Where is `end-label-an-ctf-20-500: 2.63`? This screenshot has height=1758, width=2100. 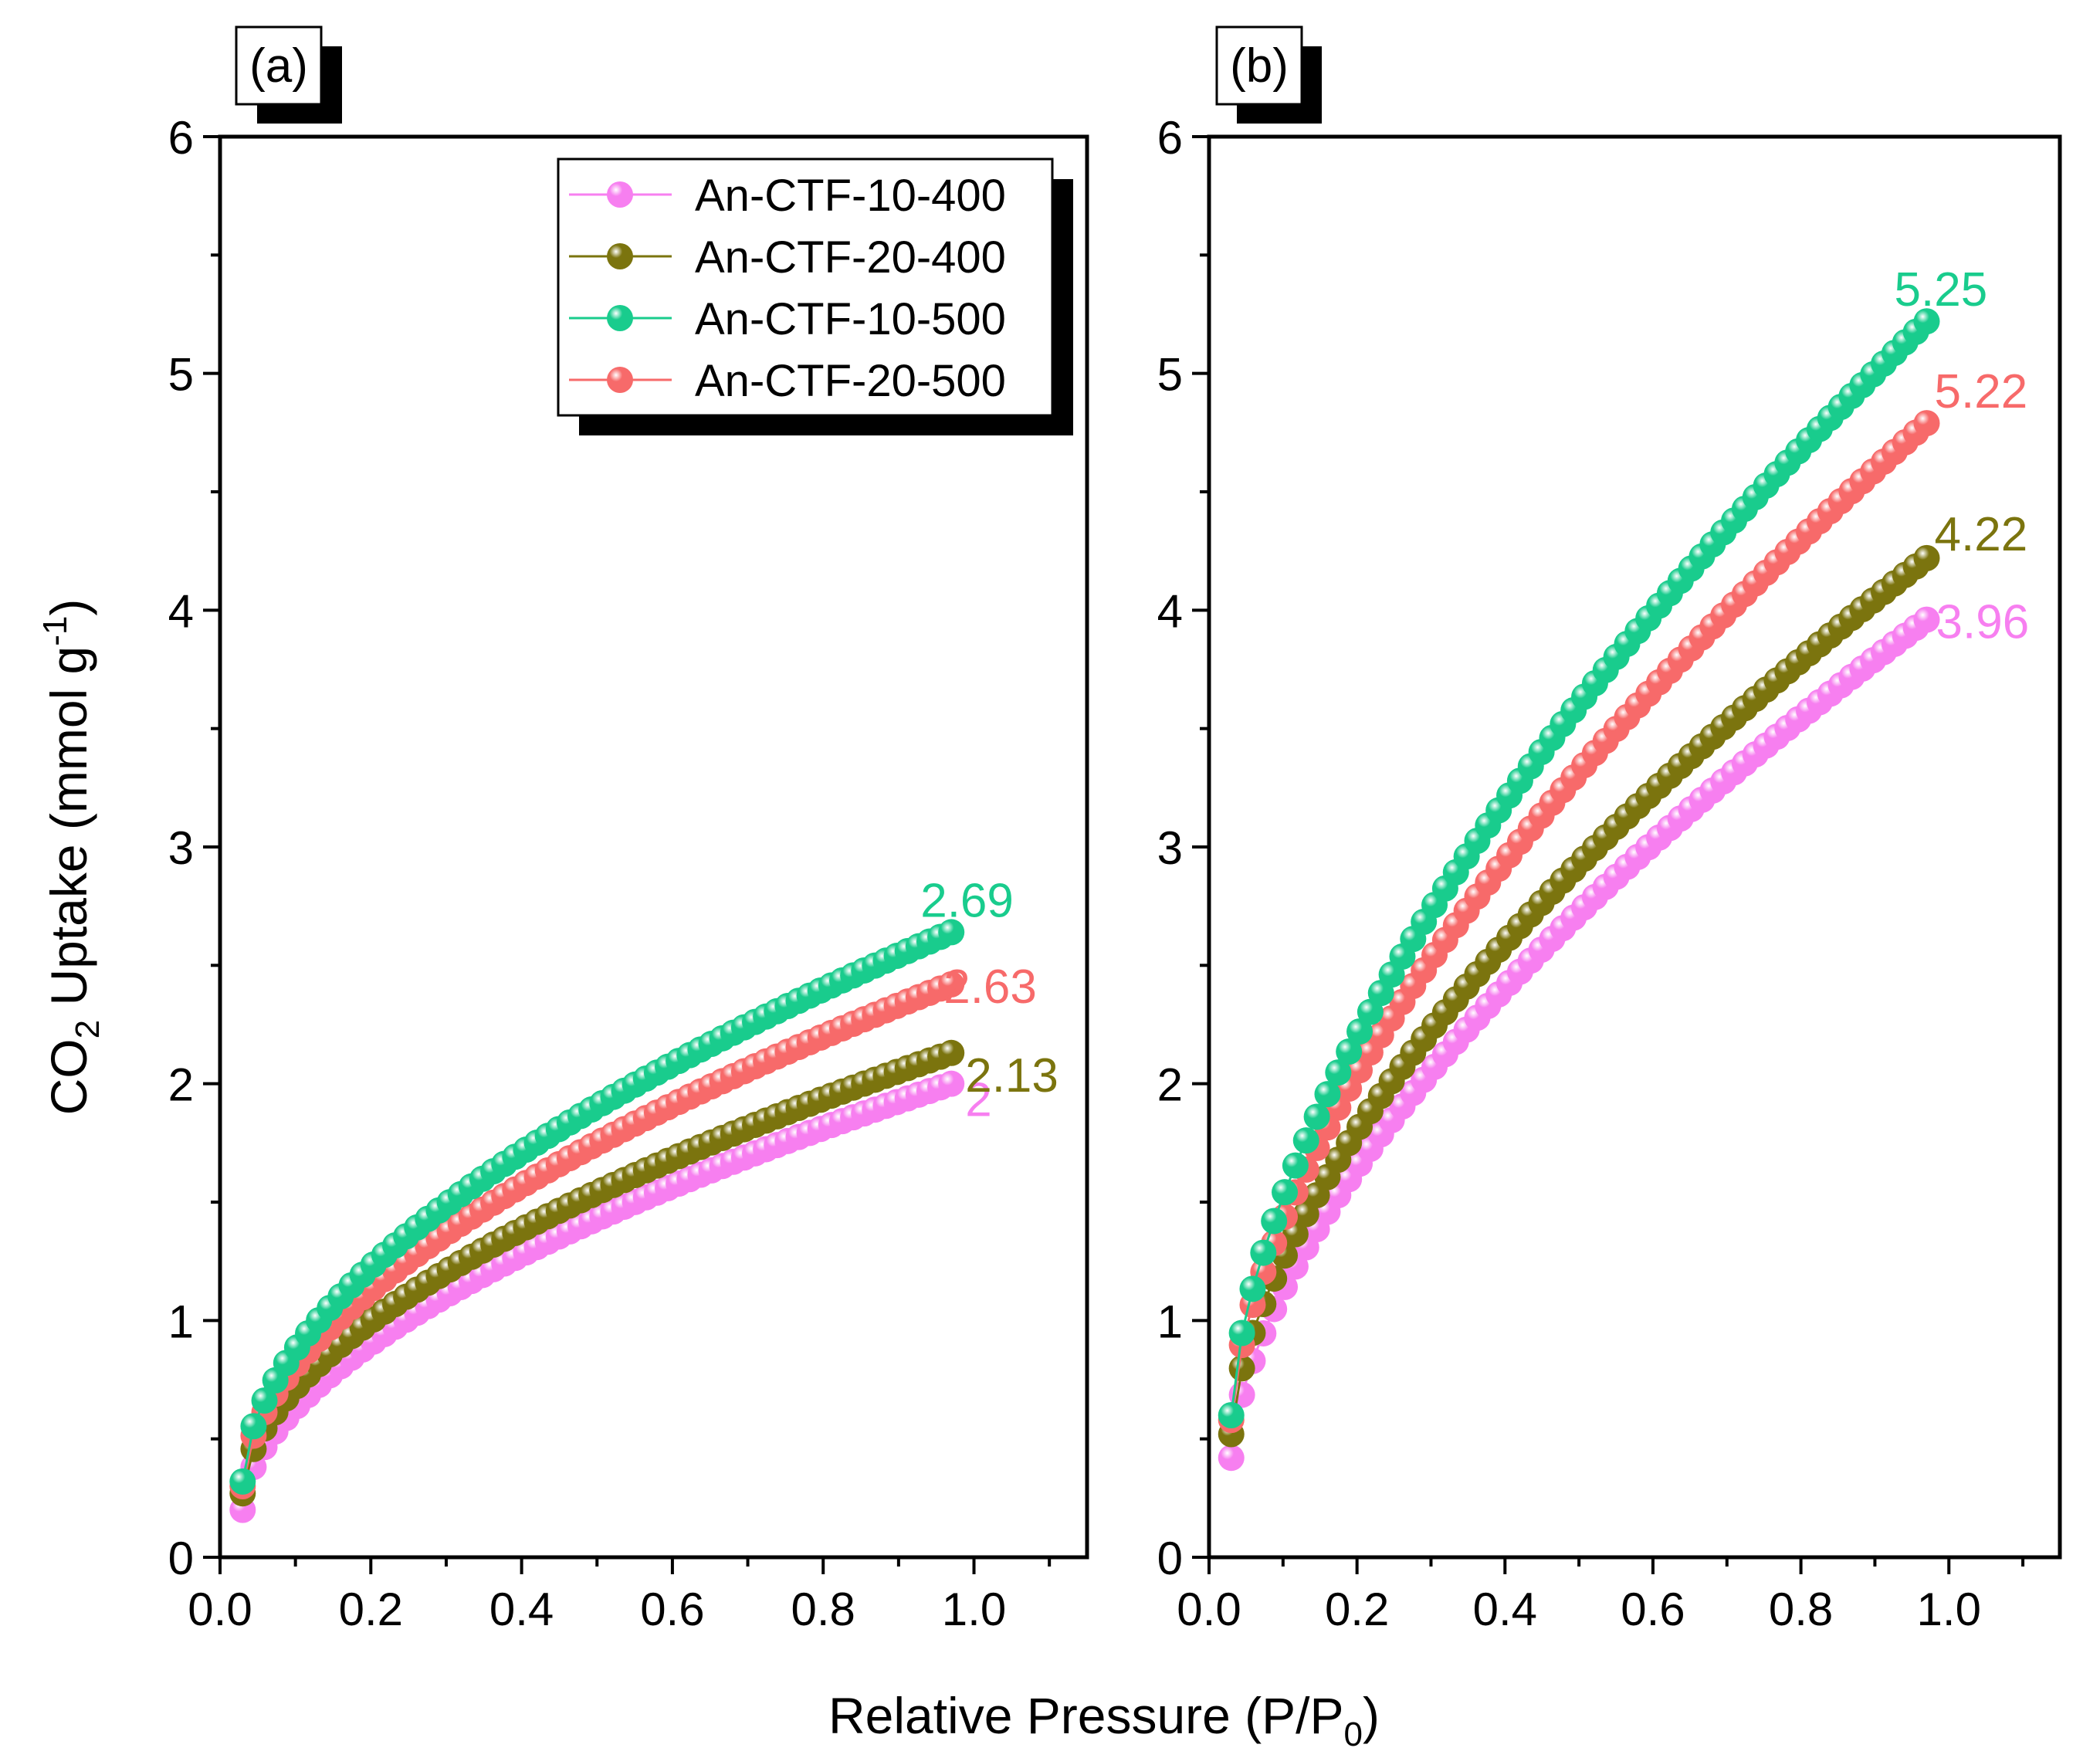
end-label-an-ctf-20-500: 2.63 is located at coordinates (990, 987).